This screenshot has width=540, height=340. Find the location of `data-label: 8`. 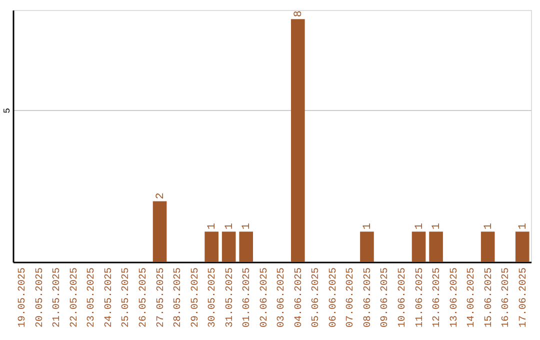

data-label: 8 is located at coordinates (298, 14).